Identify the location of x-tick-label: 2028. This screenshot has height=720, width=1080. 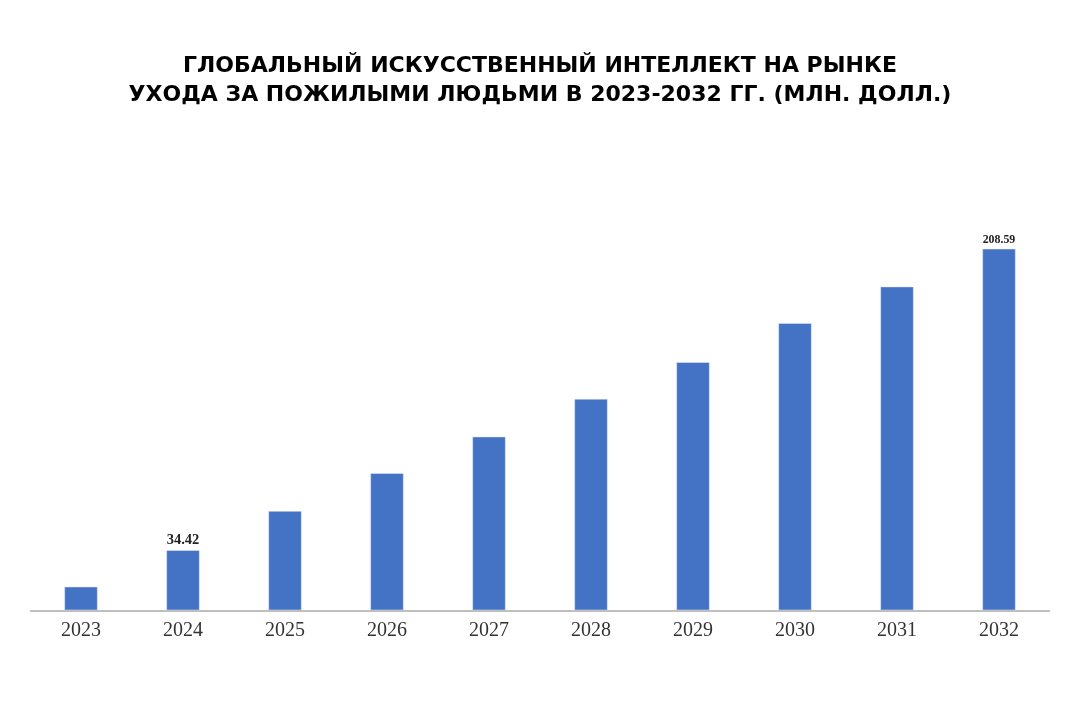
(591, 629).